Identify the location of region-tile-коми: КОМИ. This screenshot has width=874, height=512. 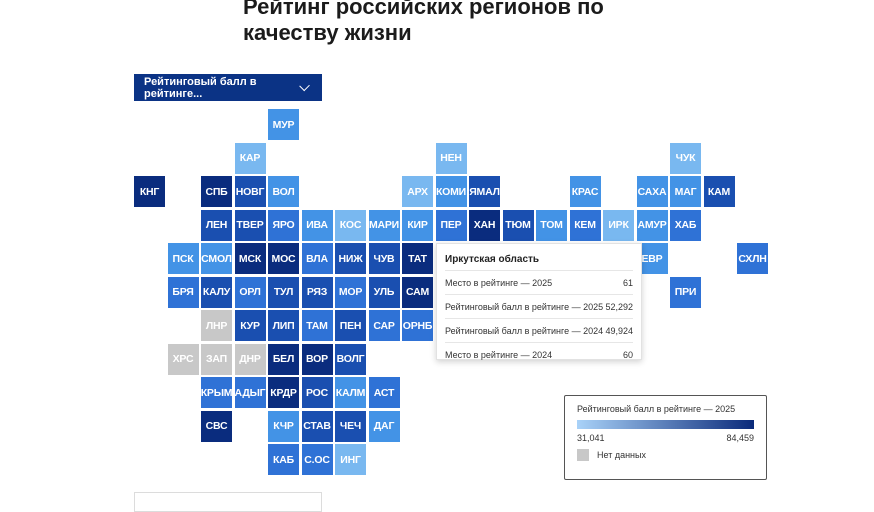
(451, 191).